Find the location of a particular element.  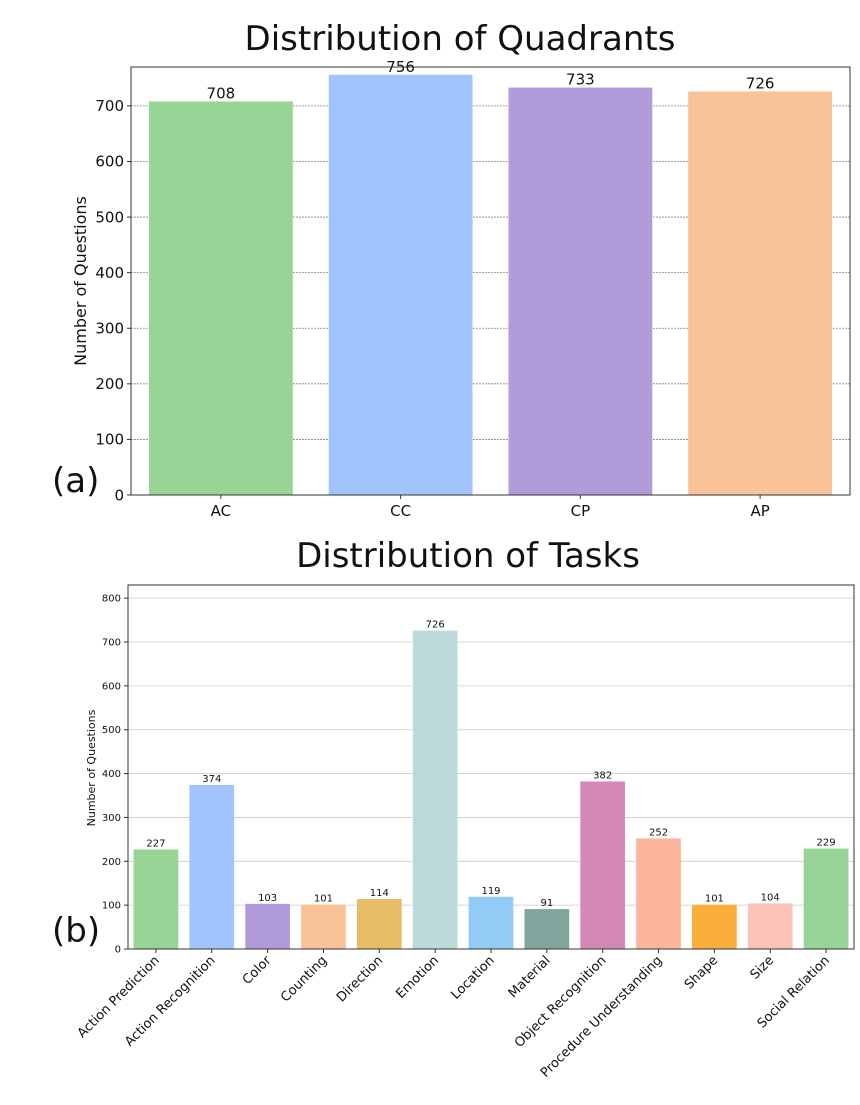

chart-a-y-tick-label: 600 is located at coordinates (109, 162).